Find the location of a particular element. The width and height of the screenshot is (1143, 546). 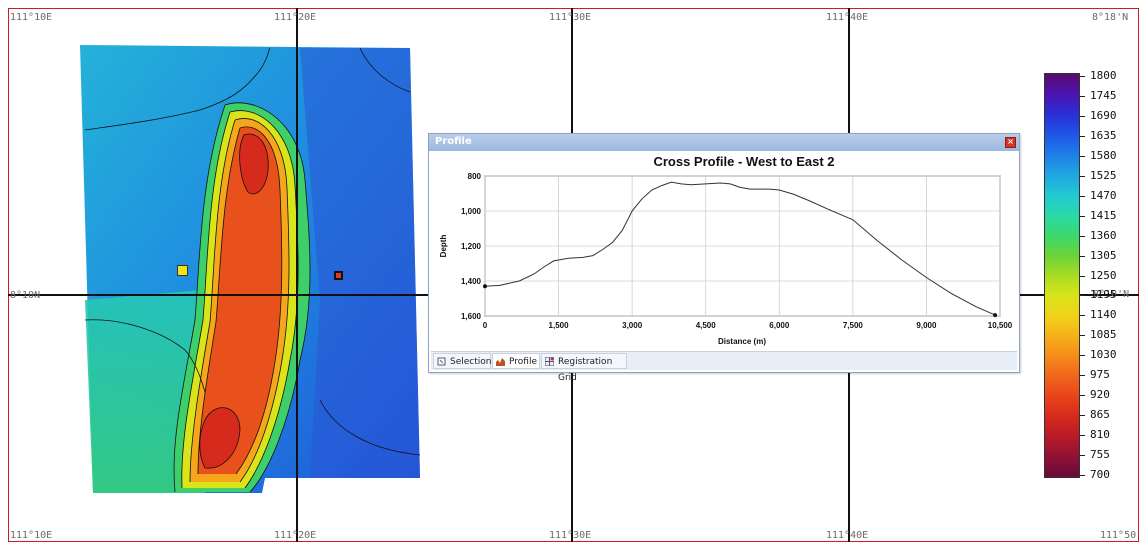

coord-label: 111°50 is located at coordinates (1118, 535).